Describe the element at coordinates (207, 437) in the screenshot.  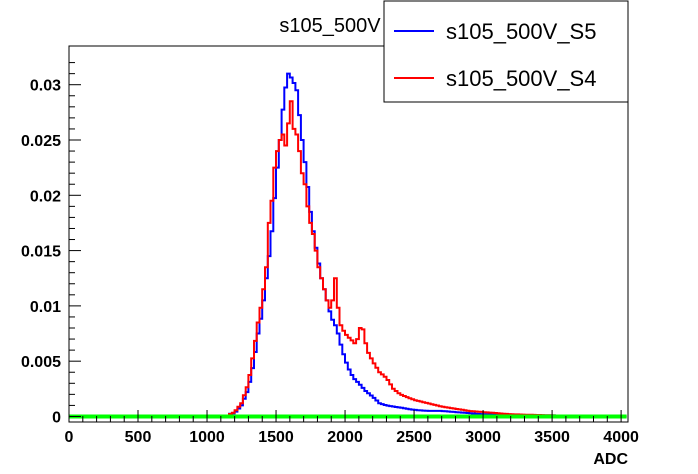
I see `x-tick-label: 1000` at that location.